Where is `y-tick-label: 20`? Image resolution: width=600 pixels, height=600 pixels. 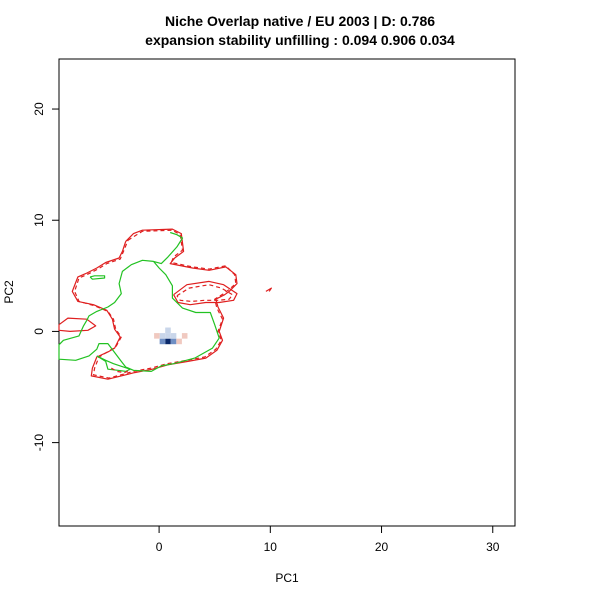
y-tick-label: 20 is located at coordinates (39, 109).